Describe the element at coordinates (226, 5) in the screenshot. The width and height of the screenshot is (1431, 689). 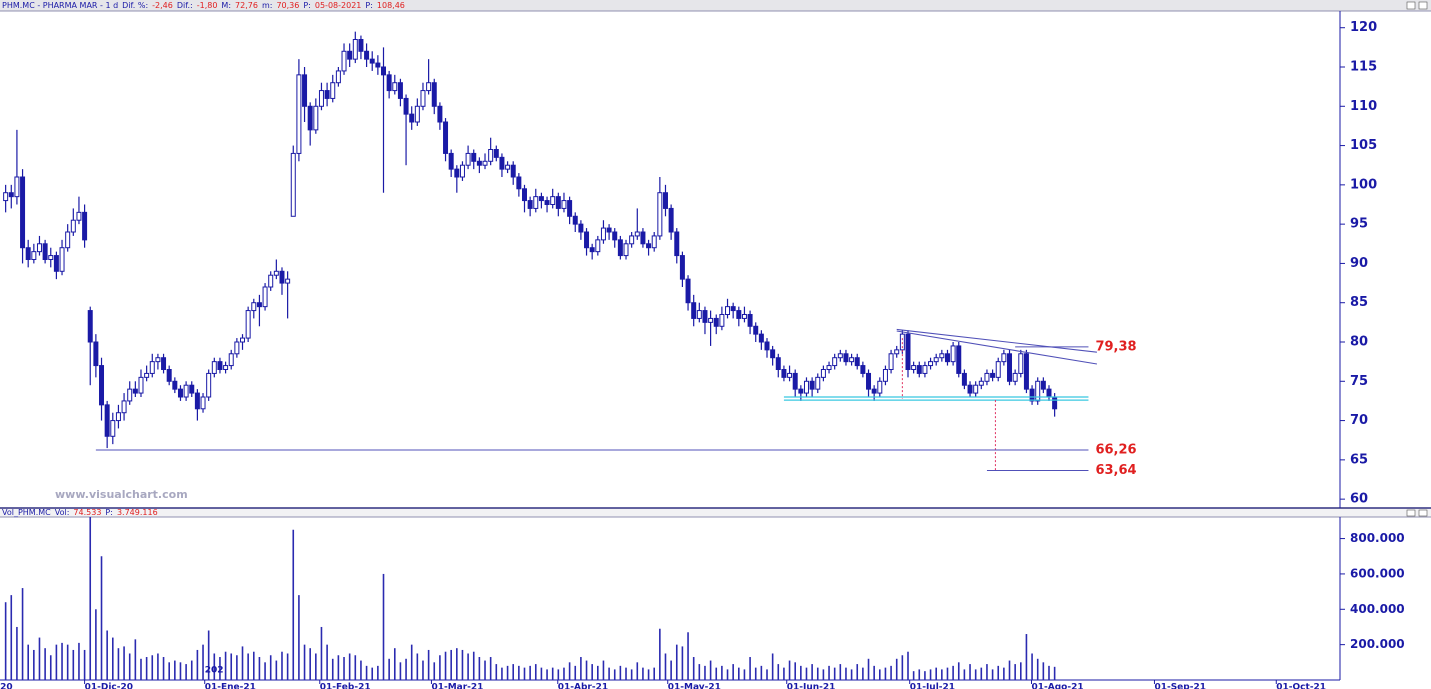
I see `header-text: M:` at that location.